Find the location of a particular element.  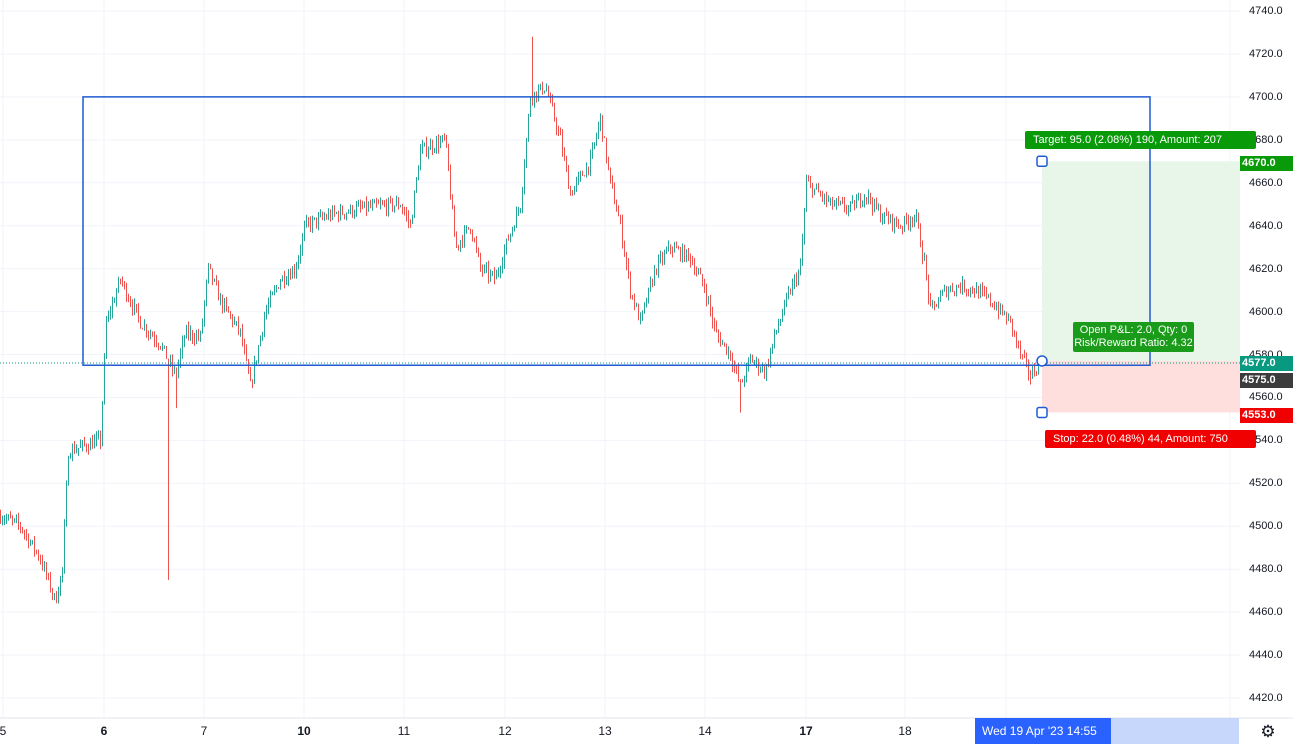

last-price-tag: 4575.0 is located at coordinates (1266, 380).